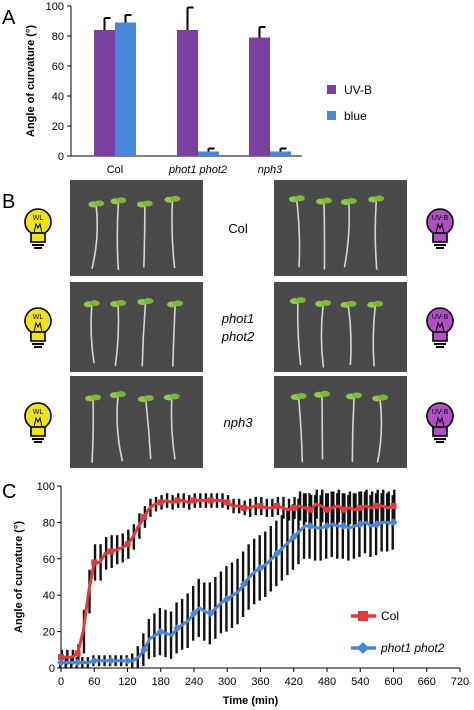 Image resolution: width=474 pixels, height=710 pixels. I want to click on y-tick-label: 0, so click(61, 157).